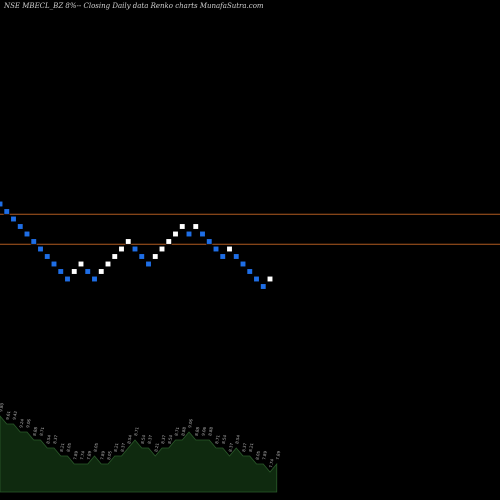 This screenshot has width=500, height=500. What do you see at coordinates (250, 229) in the screenshot?
I see `reference-lines` at bounding box center [250, 229].